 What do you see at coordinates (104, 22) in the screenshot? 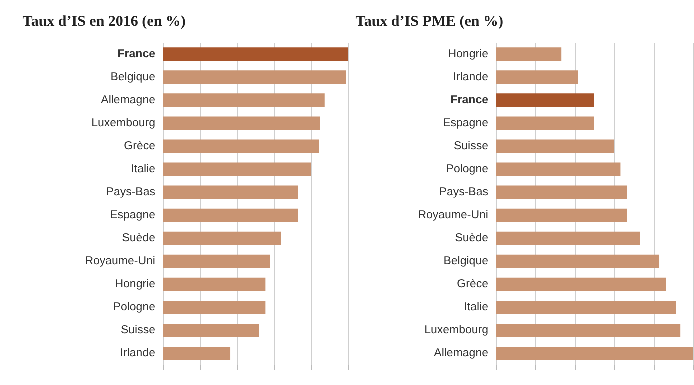
I see `chart-title: Taux d’IS en 2016 (en %)` at bounding box center [104, 22].